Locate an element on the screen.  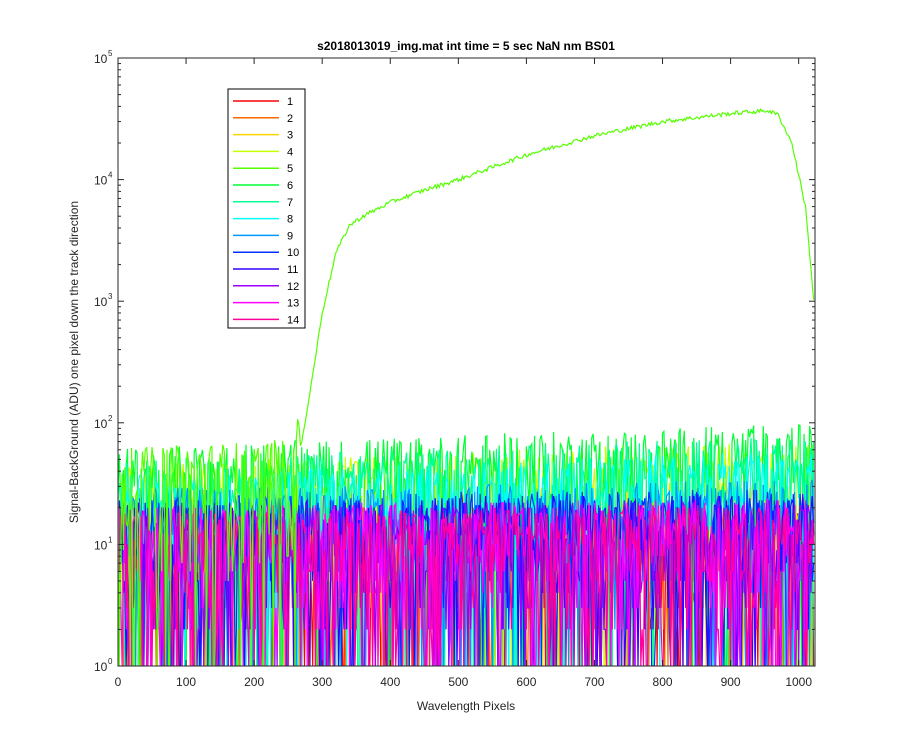
legend-label-8: 8 is located at coordinates (290, 220).